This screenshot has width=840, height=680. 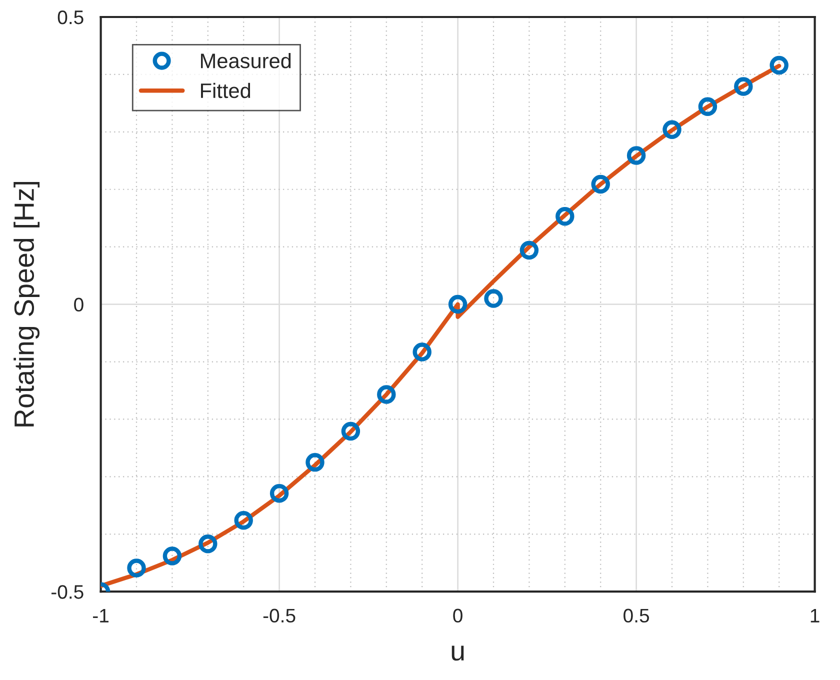 What do you see at coordinates (279, 615) in the screenshot?
I see `x-tick-label: -0.5` at bounding box center [279, 615].